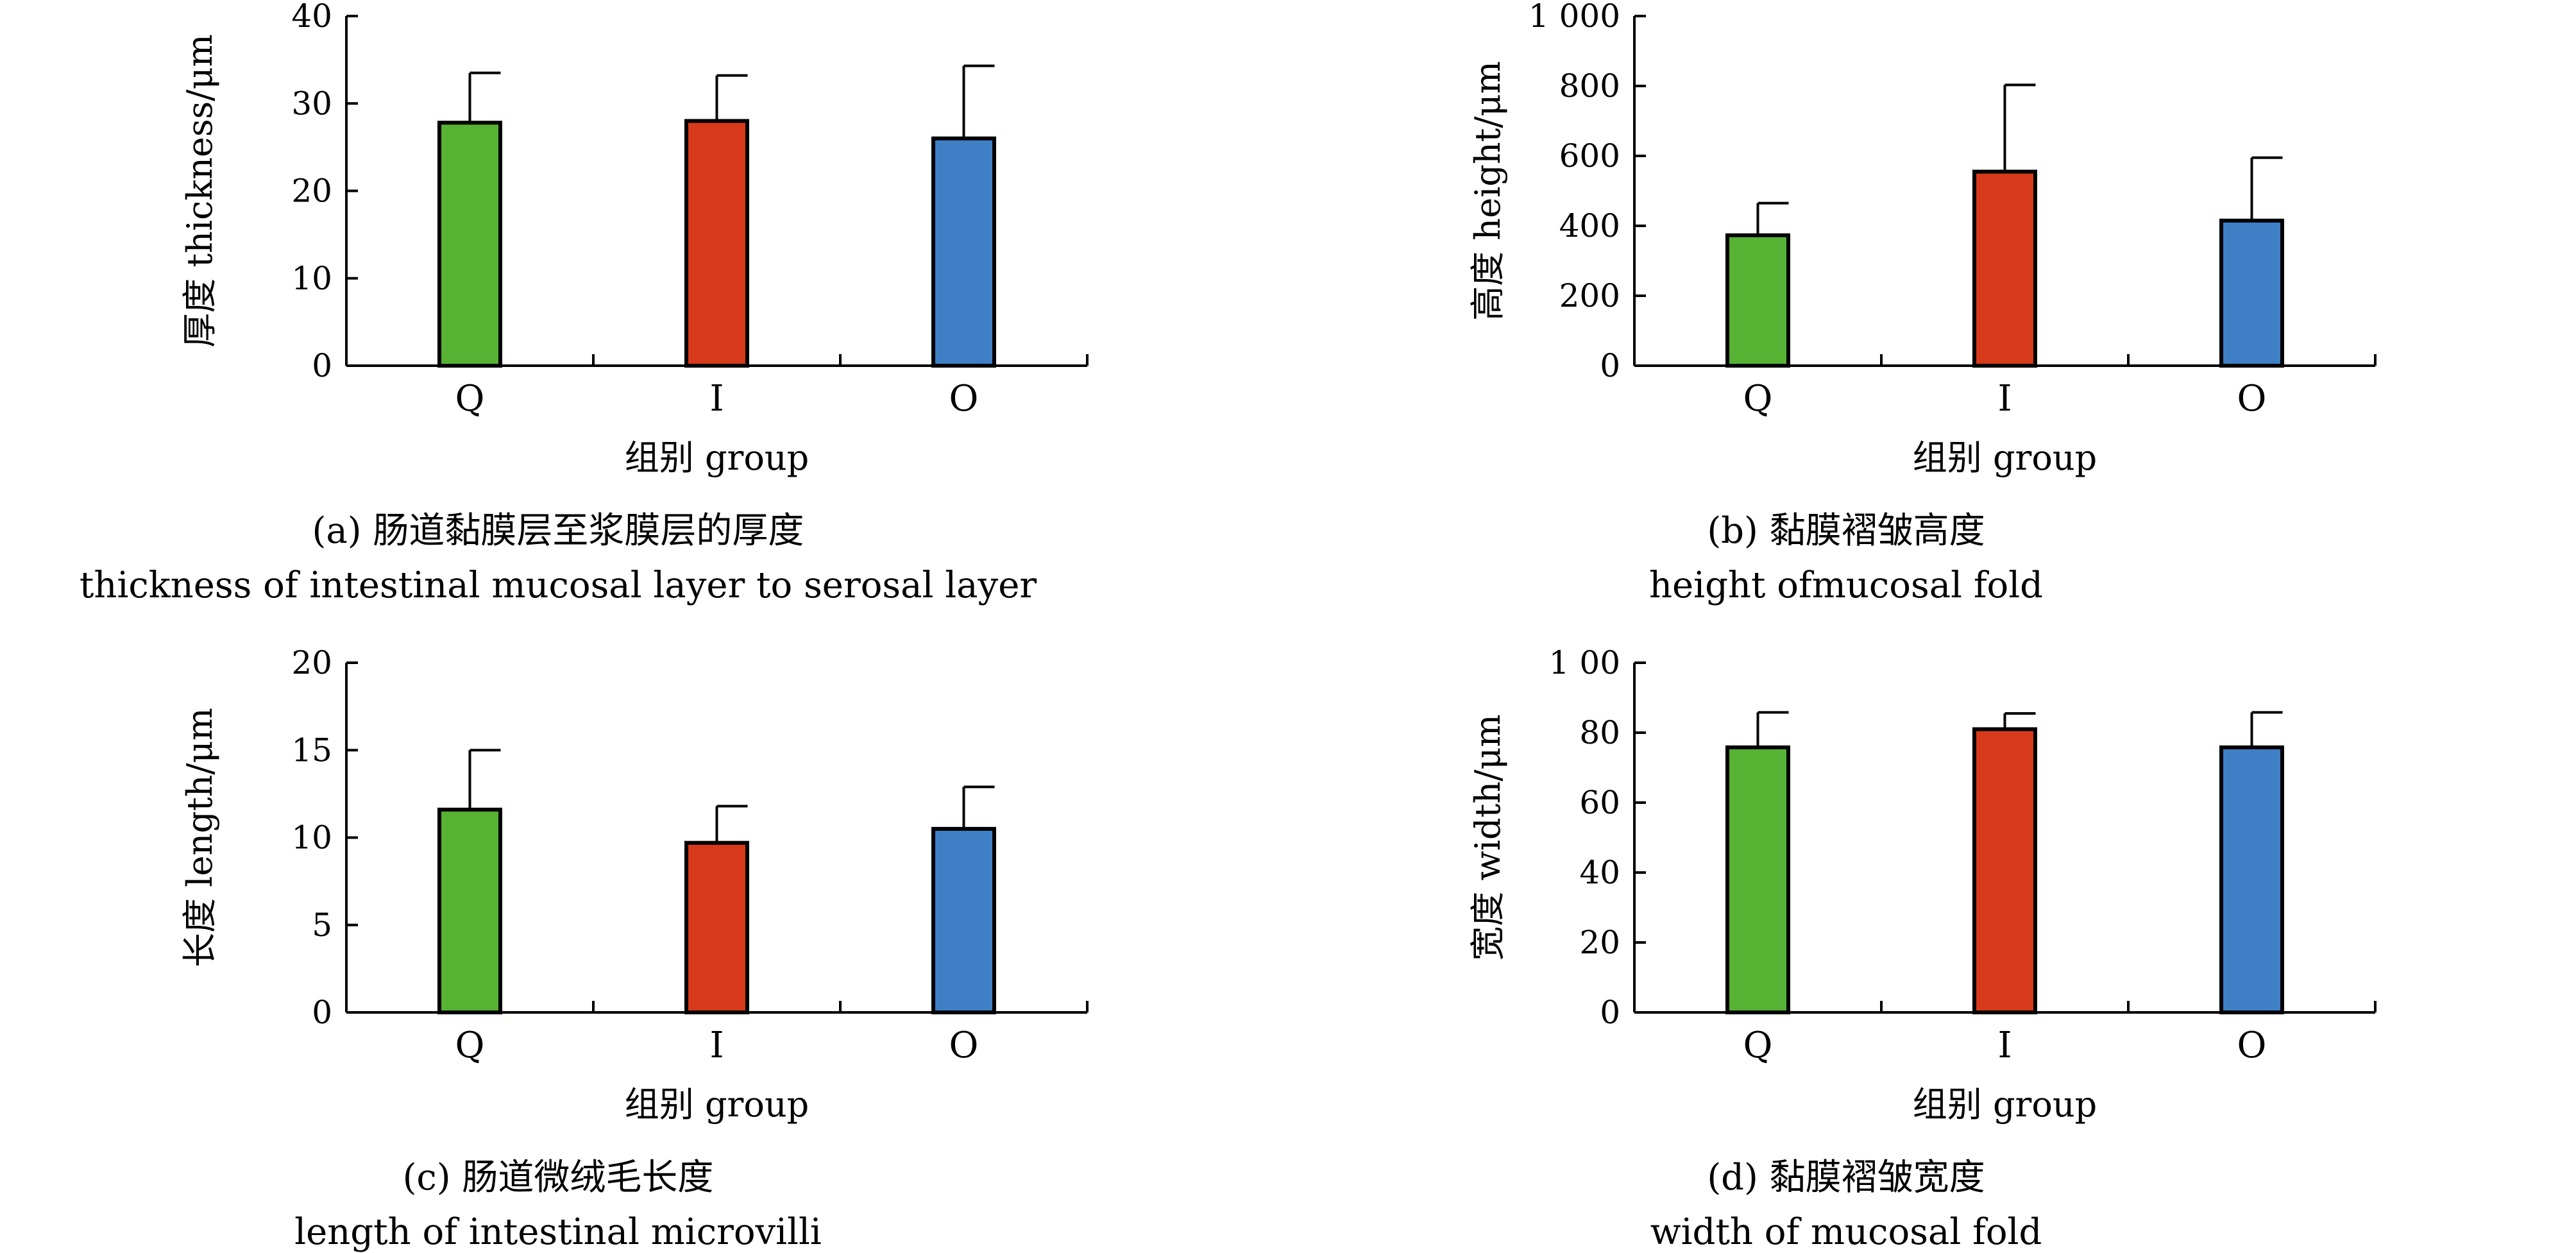 This screenshot has width=2576, height=1253. What do you see at coordinates (1846, 1177) in the screenshot?
I see `caption-d-cn: (d) 黏膜褶皱宽度` at bounding box center [1846, 1177].